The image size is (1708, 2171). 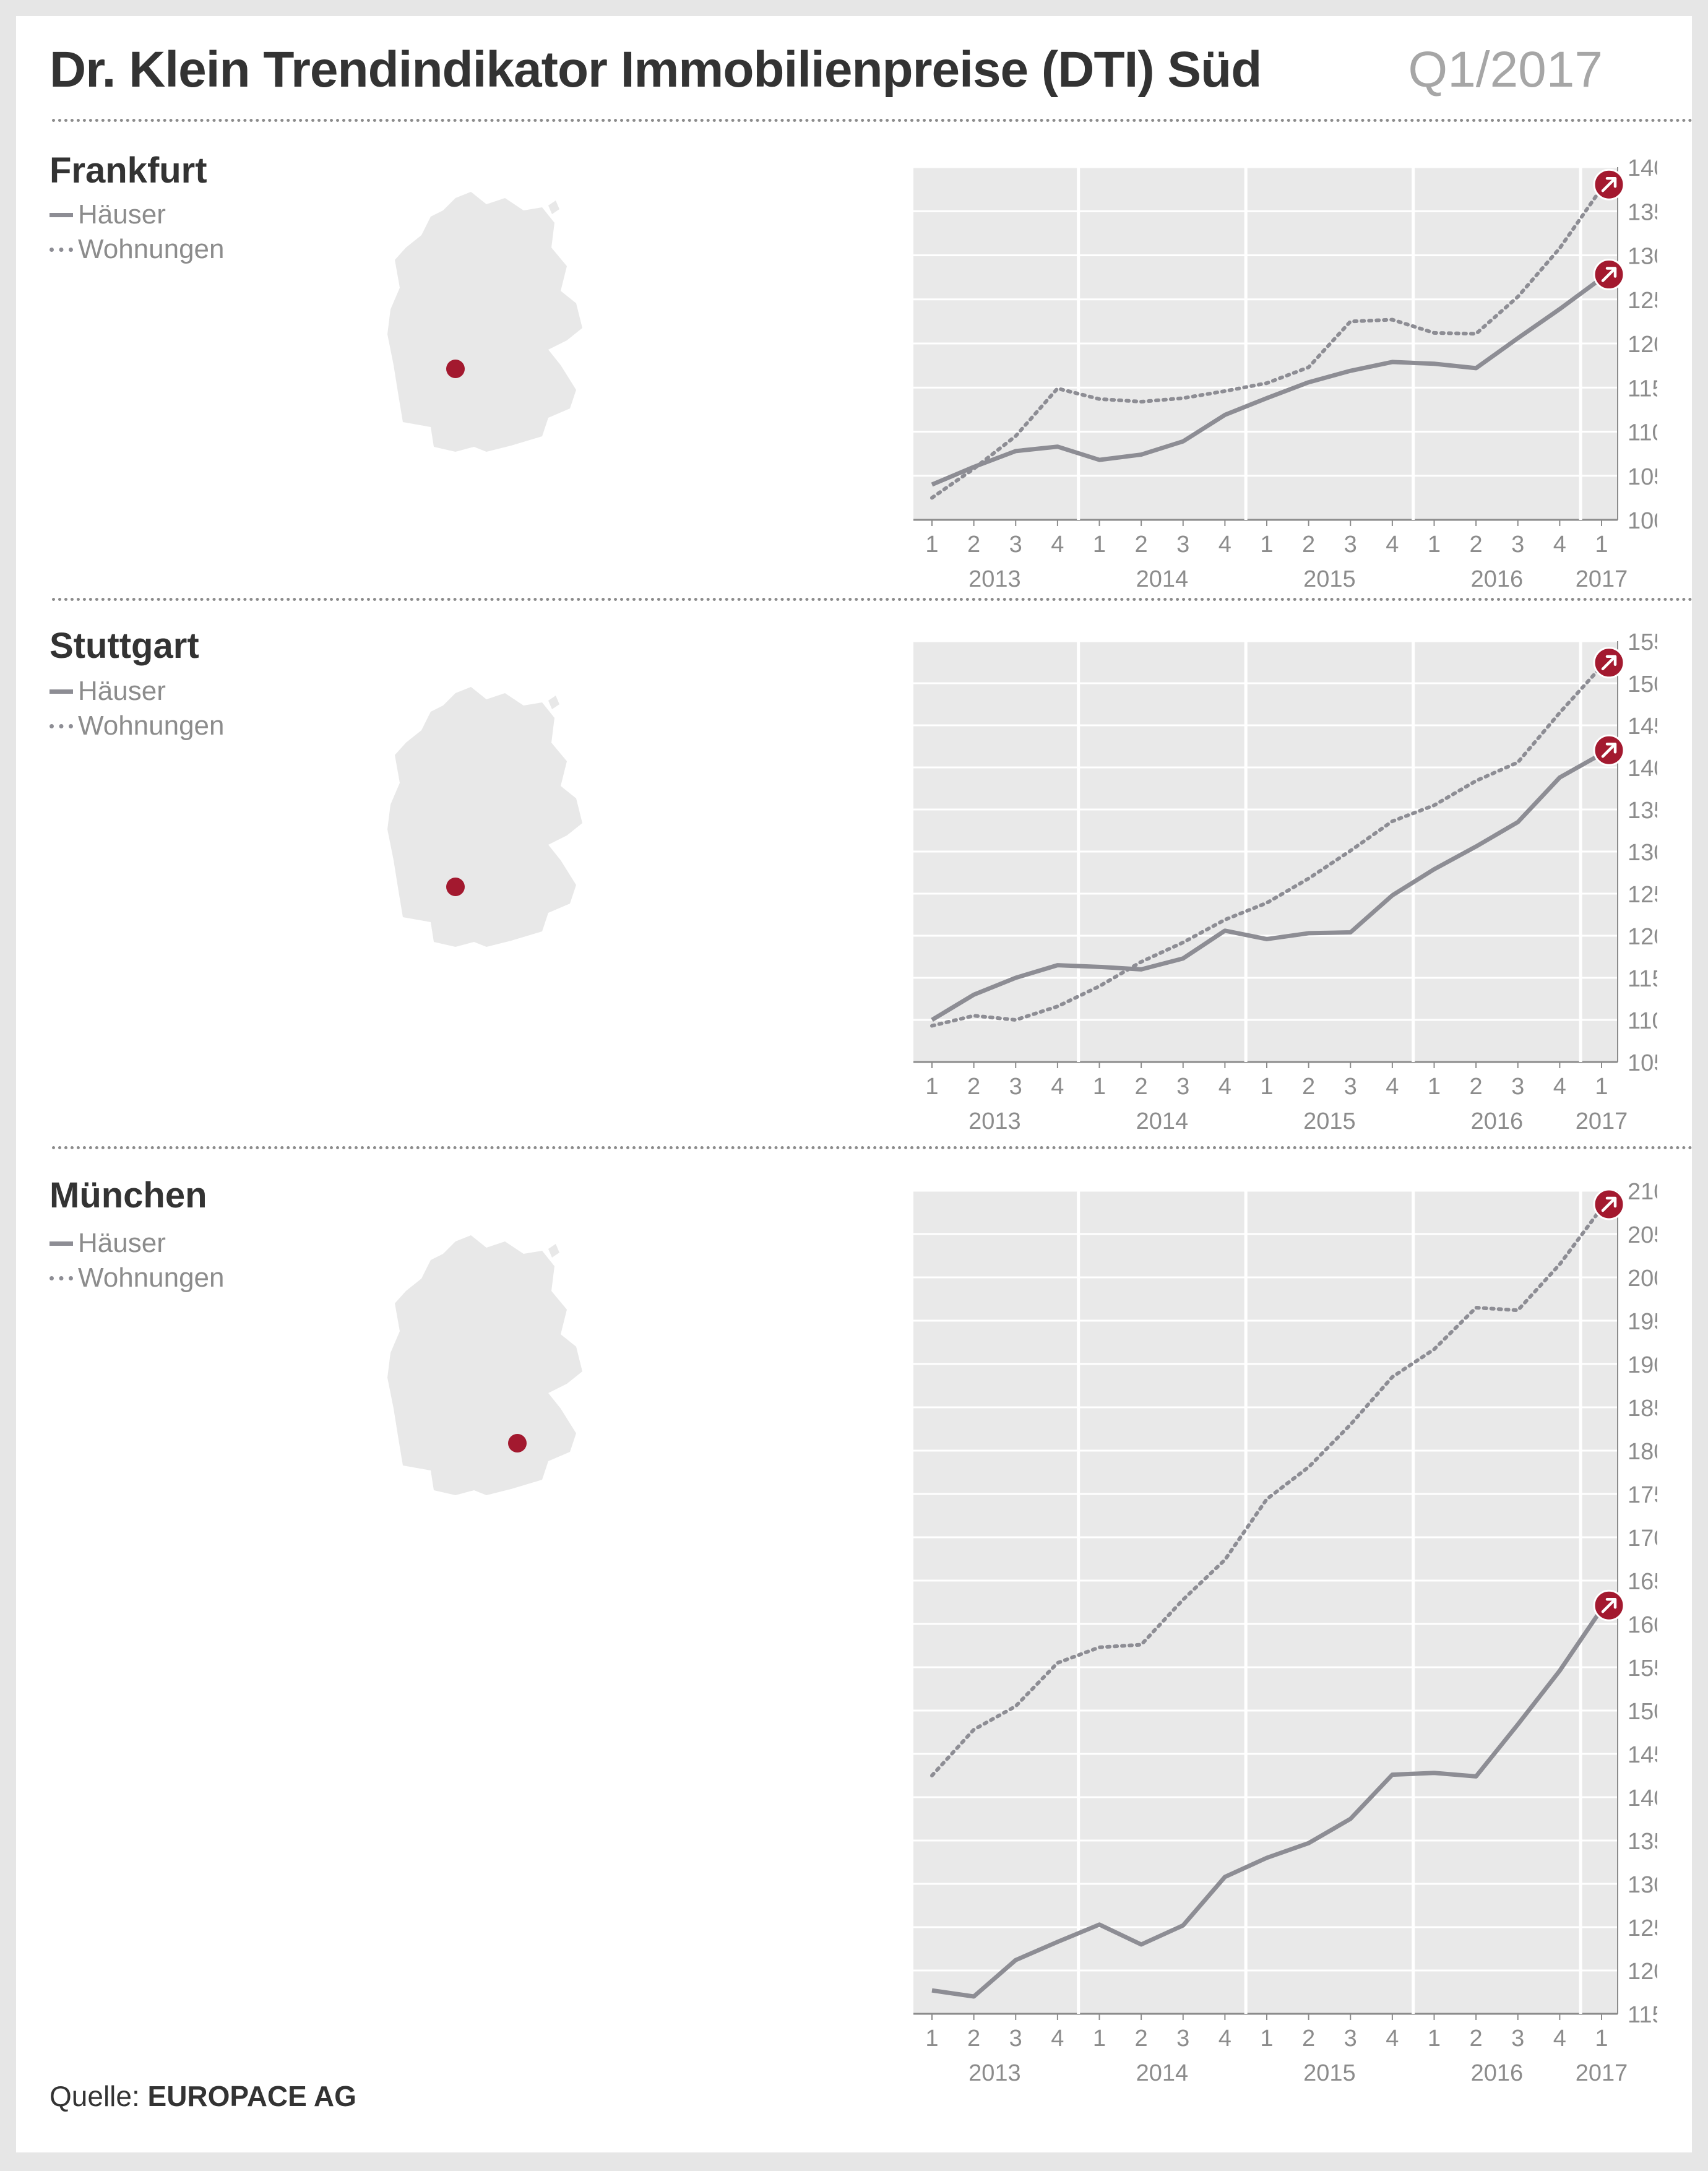 I want to click on y-tick-label: 125, so click(x=1642, y=1928).